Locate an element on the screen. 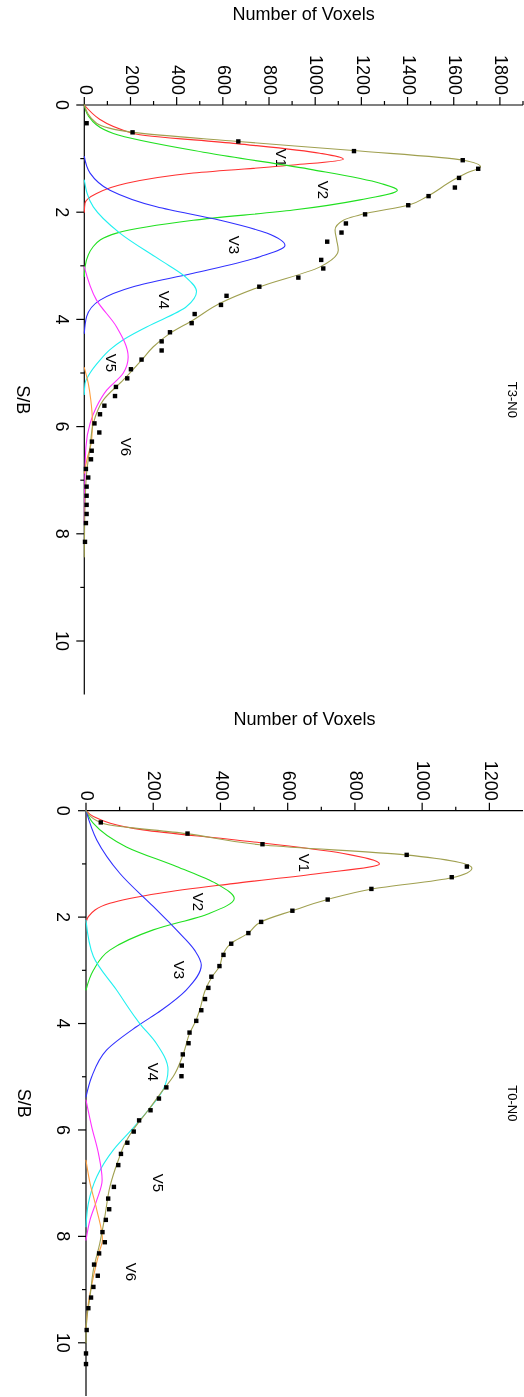 This screenshot has width=524, height=1397. text: V1 is located at coordinates (305, 863).